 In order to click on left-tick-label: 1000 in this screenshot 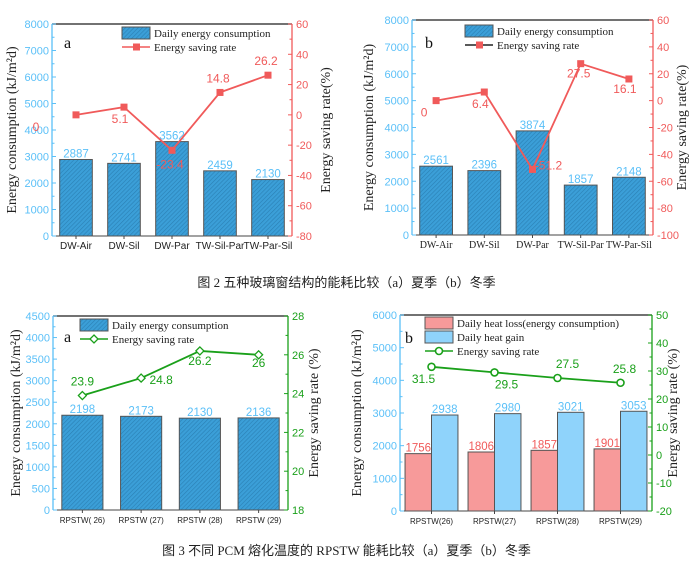, I will do `click(385, 479)`.